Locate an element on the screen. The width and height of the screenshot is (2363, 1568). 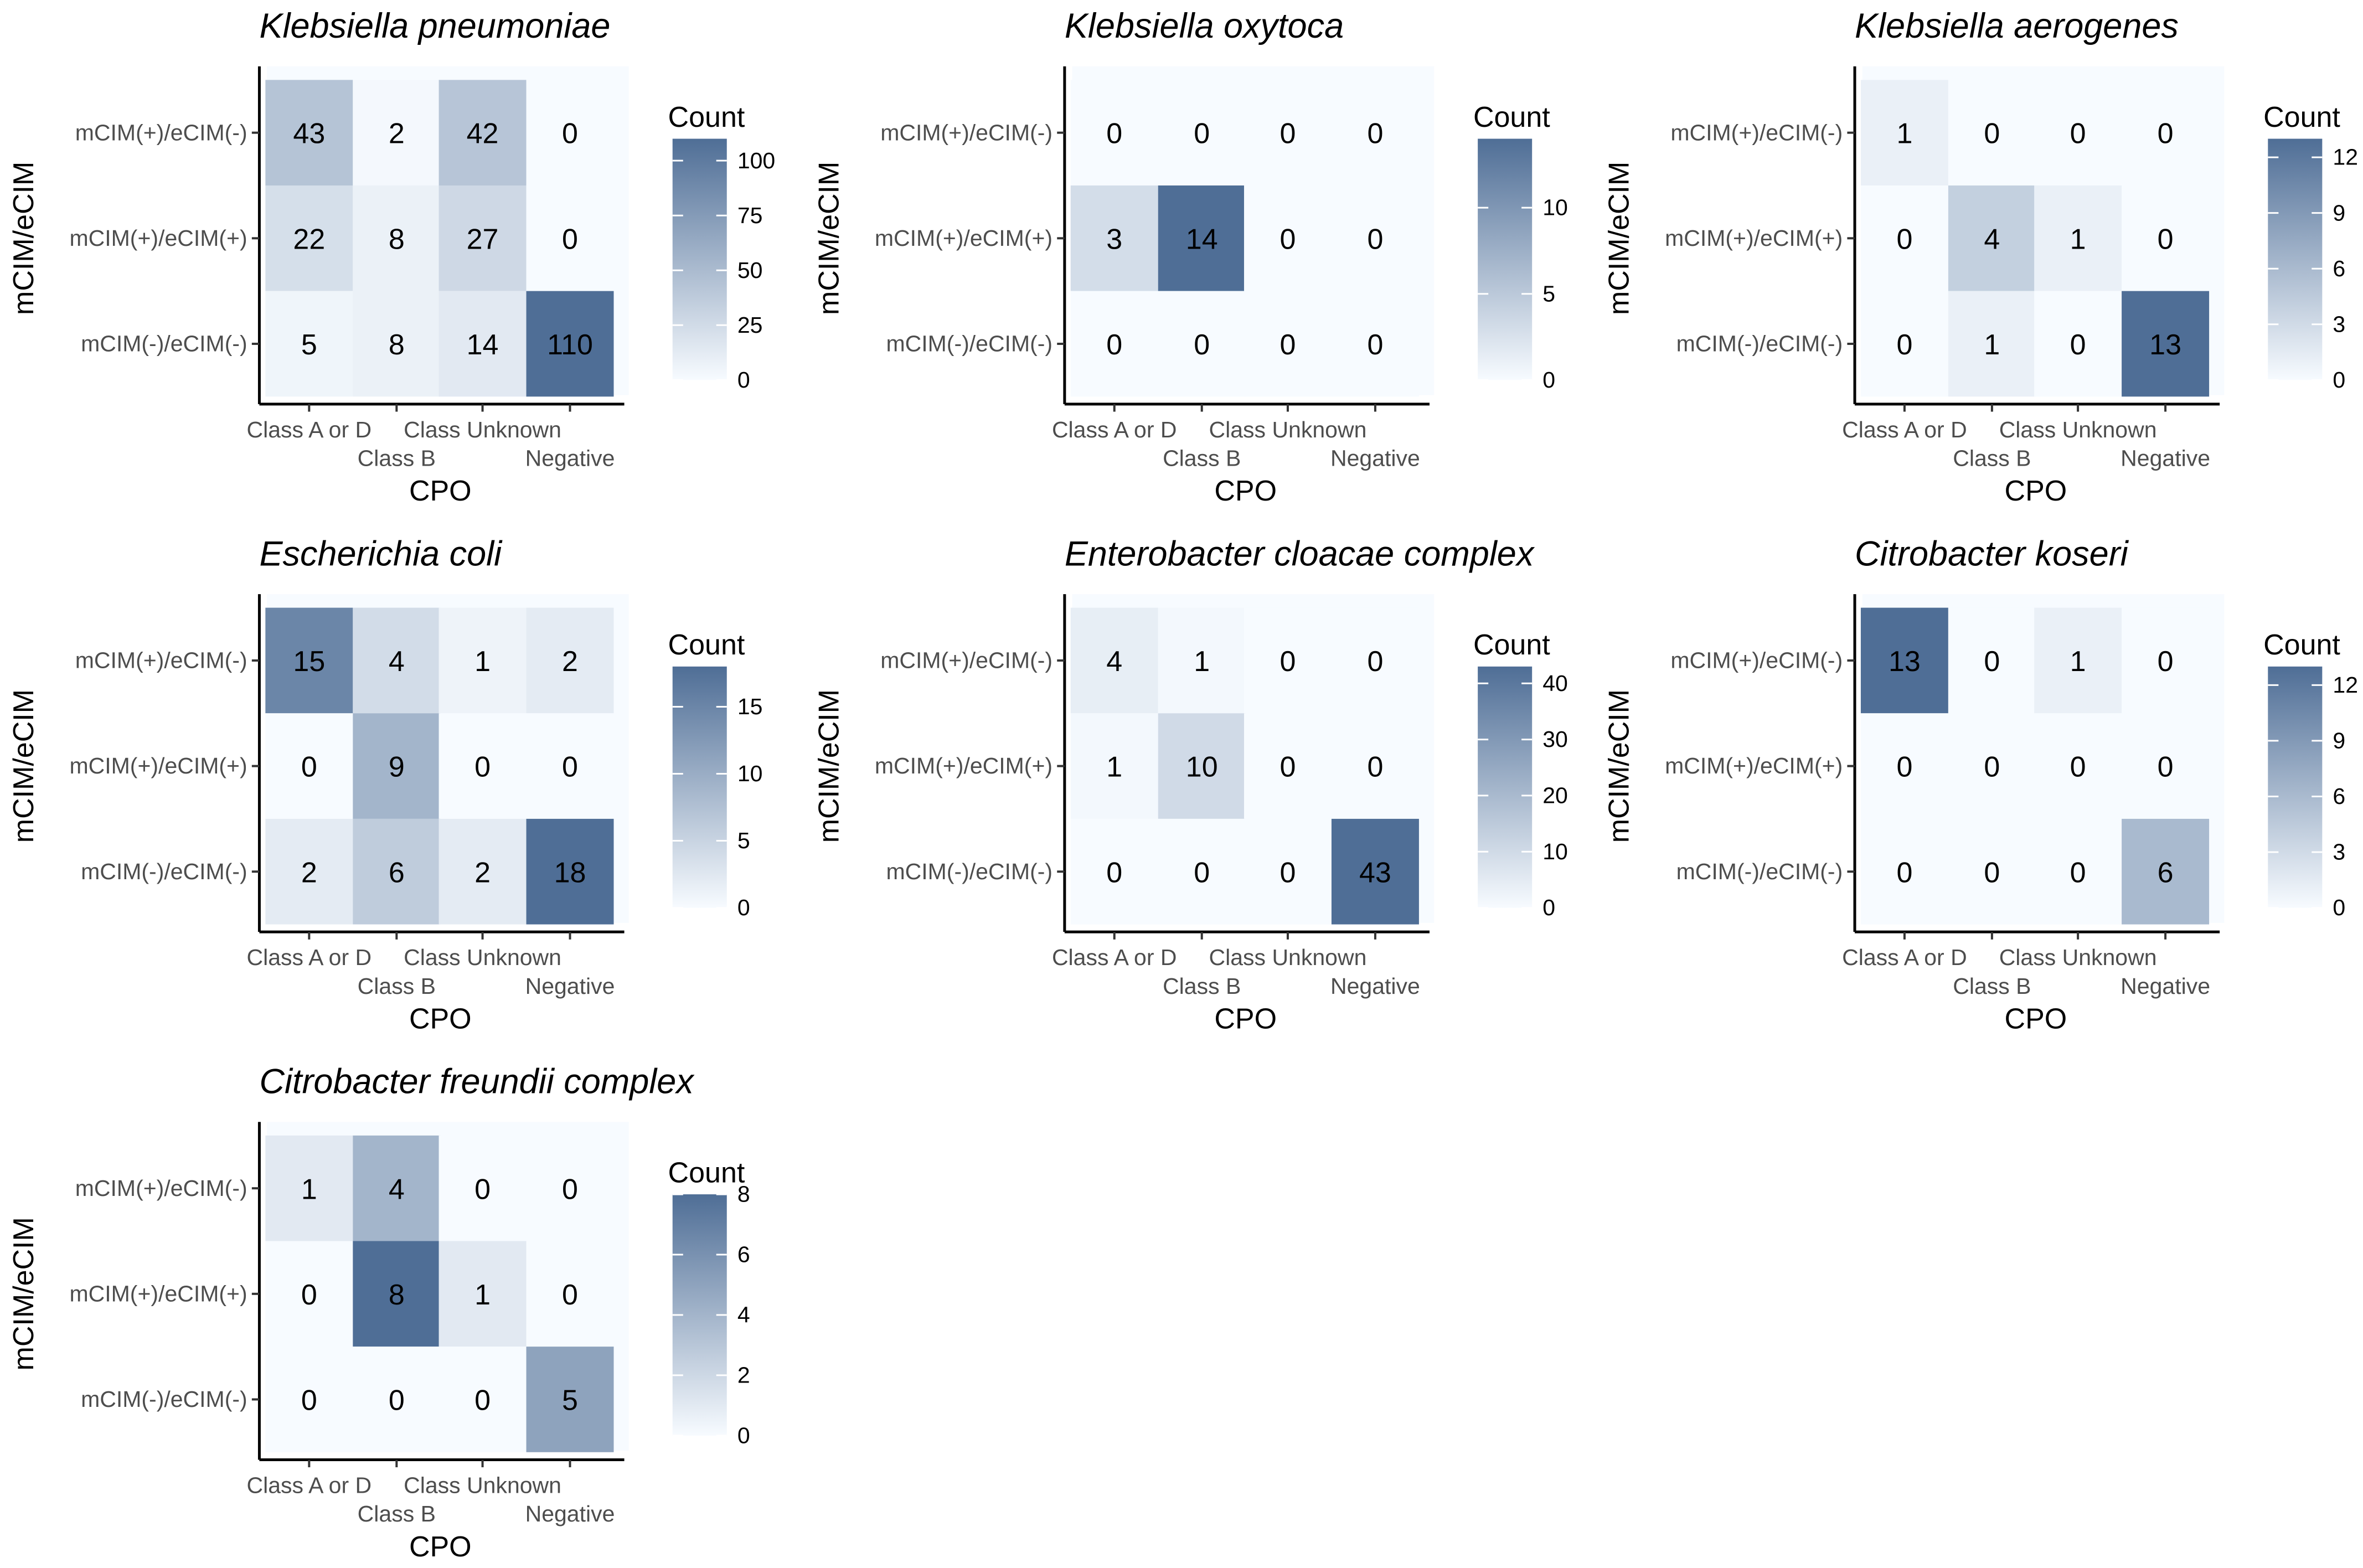
panel-title: Citrobacter freundii complex is located at coordinates (477, 1081).